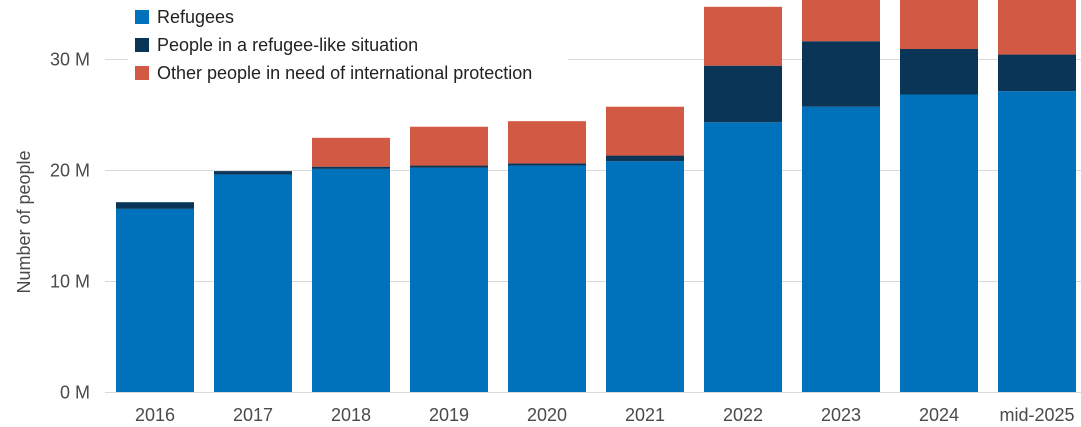  Describe the element at coordinates (24, 221) in the screenshot. I see `y-axis-label: Number of people` at that location.